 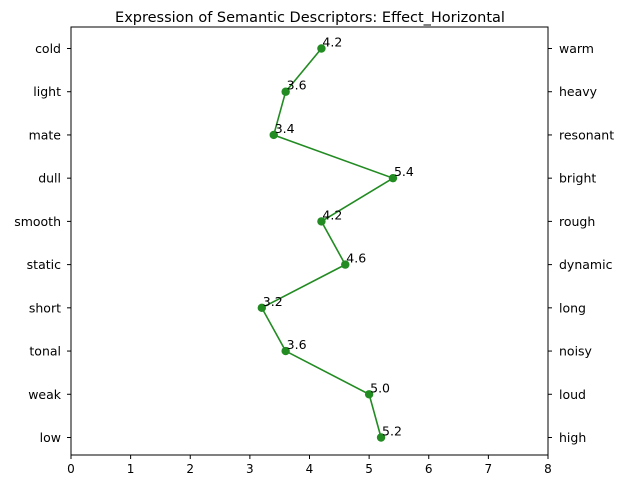 I want to click on left-descriptor-label: low, so click(x=50, y=437).